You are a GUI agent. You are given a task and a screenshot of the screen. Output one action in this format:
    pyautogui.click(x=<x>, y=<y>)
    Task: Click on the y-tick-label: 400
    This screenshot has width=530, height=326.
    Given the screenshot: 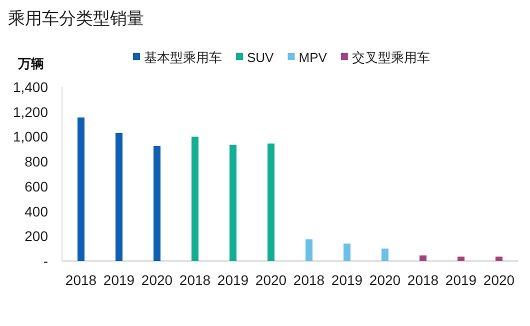 What is the action you would take?
    pyautogui.click(x=36, y=211)
    